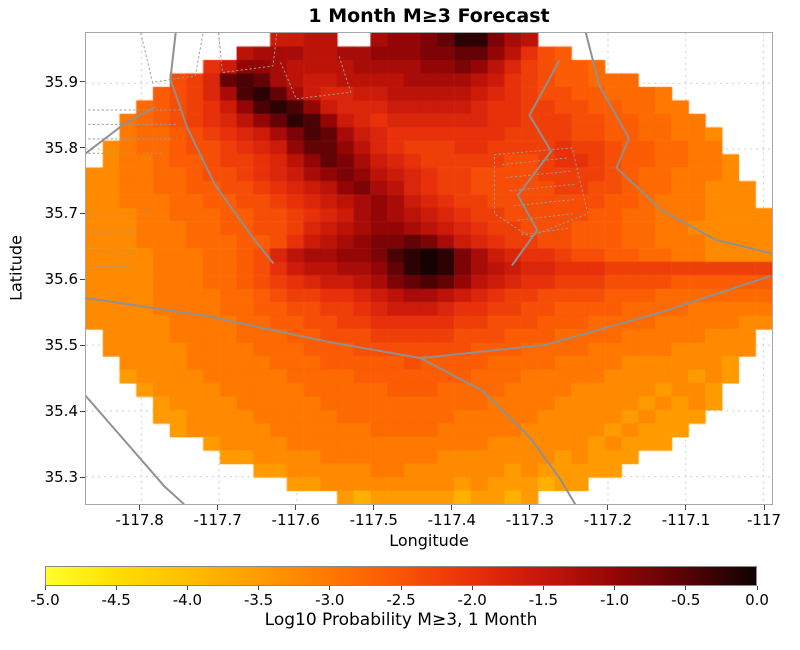  What do you see at coordinates (543, 600) in the screenshot?
I see `colorbar-tick-label: -1.5` at bounding box center [543, 600].